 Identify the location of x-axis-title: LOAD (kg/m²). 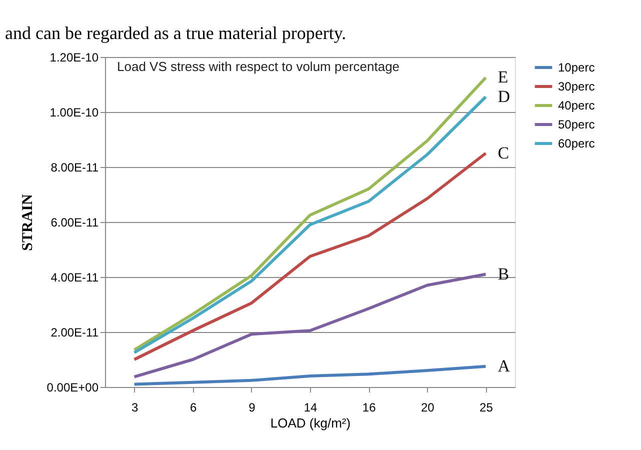
(310, 423).